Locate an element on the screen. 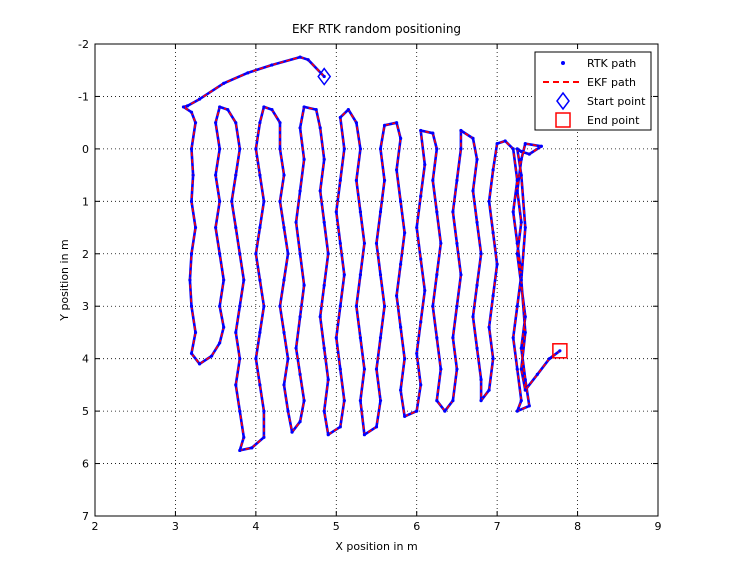 Image resolution: width=730 pixels, height=581 pixels. end-point-marker is located at coordinates (560, 351).